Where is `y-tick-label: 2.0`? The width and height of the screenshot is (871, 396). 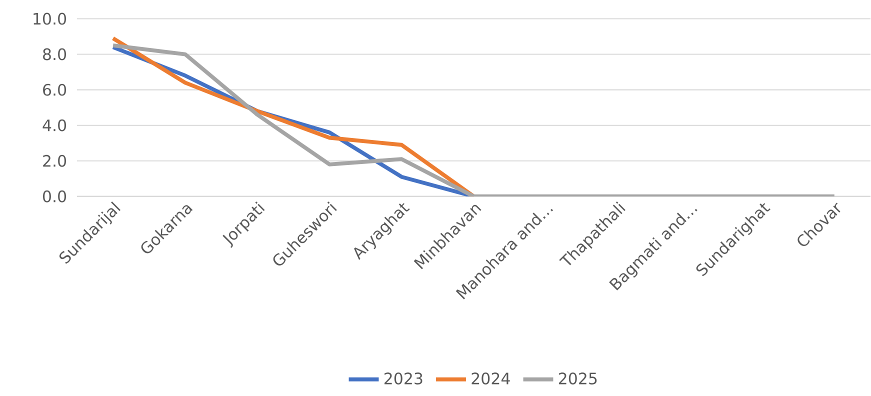 y-tick-label: 2.0 is located at coordinates (54, 161).